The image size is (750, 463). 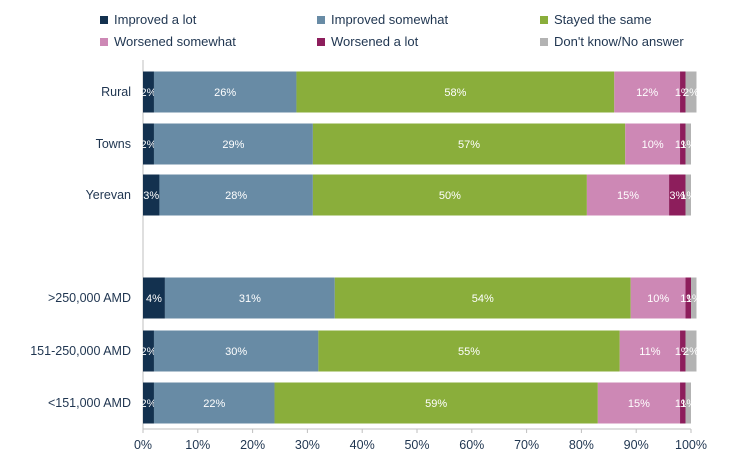 I want to click on legend-item: Worsened a lot, so click(x=367, y=41).